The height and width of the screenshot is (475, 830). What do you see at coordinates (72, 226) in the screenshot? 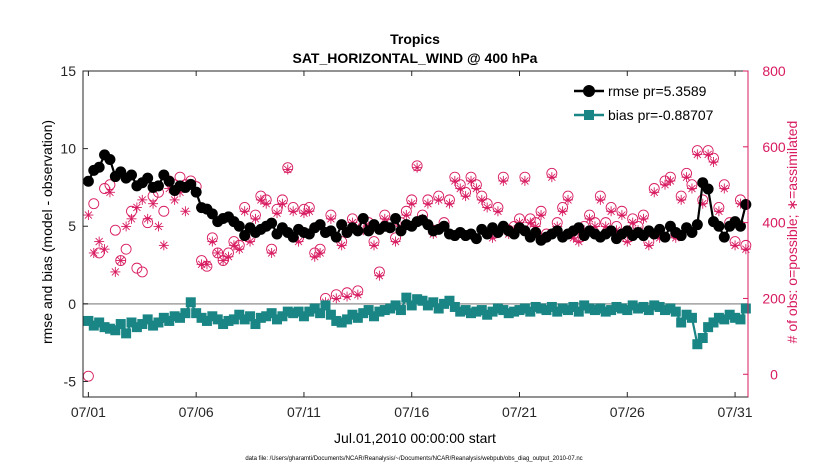
I see `y-tick-label: 5` at bounding box center [72, 226].